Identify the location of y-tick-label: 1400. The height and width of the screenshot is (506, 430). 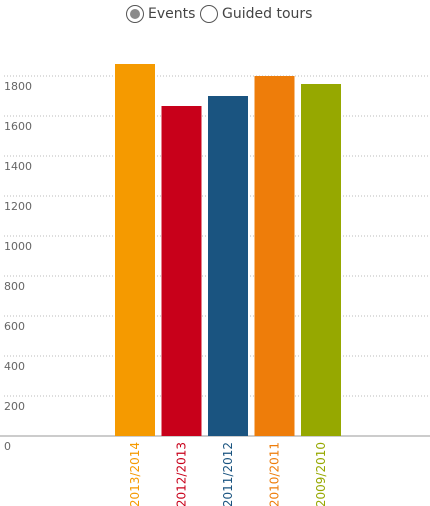
(18, 166).